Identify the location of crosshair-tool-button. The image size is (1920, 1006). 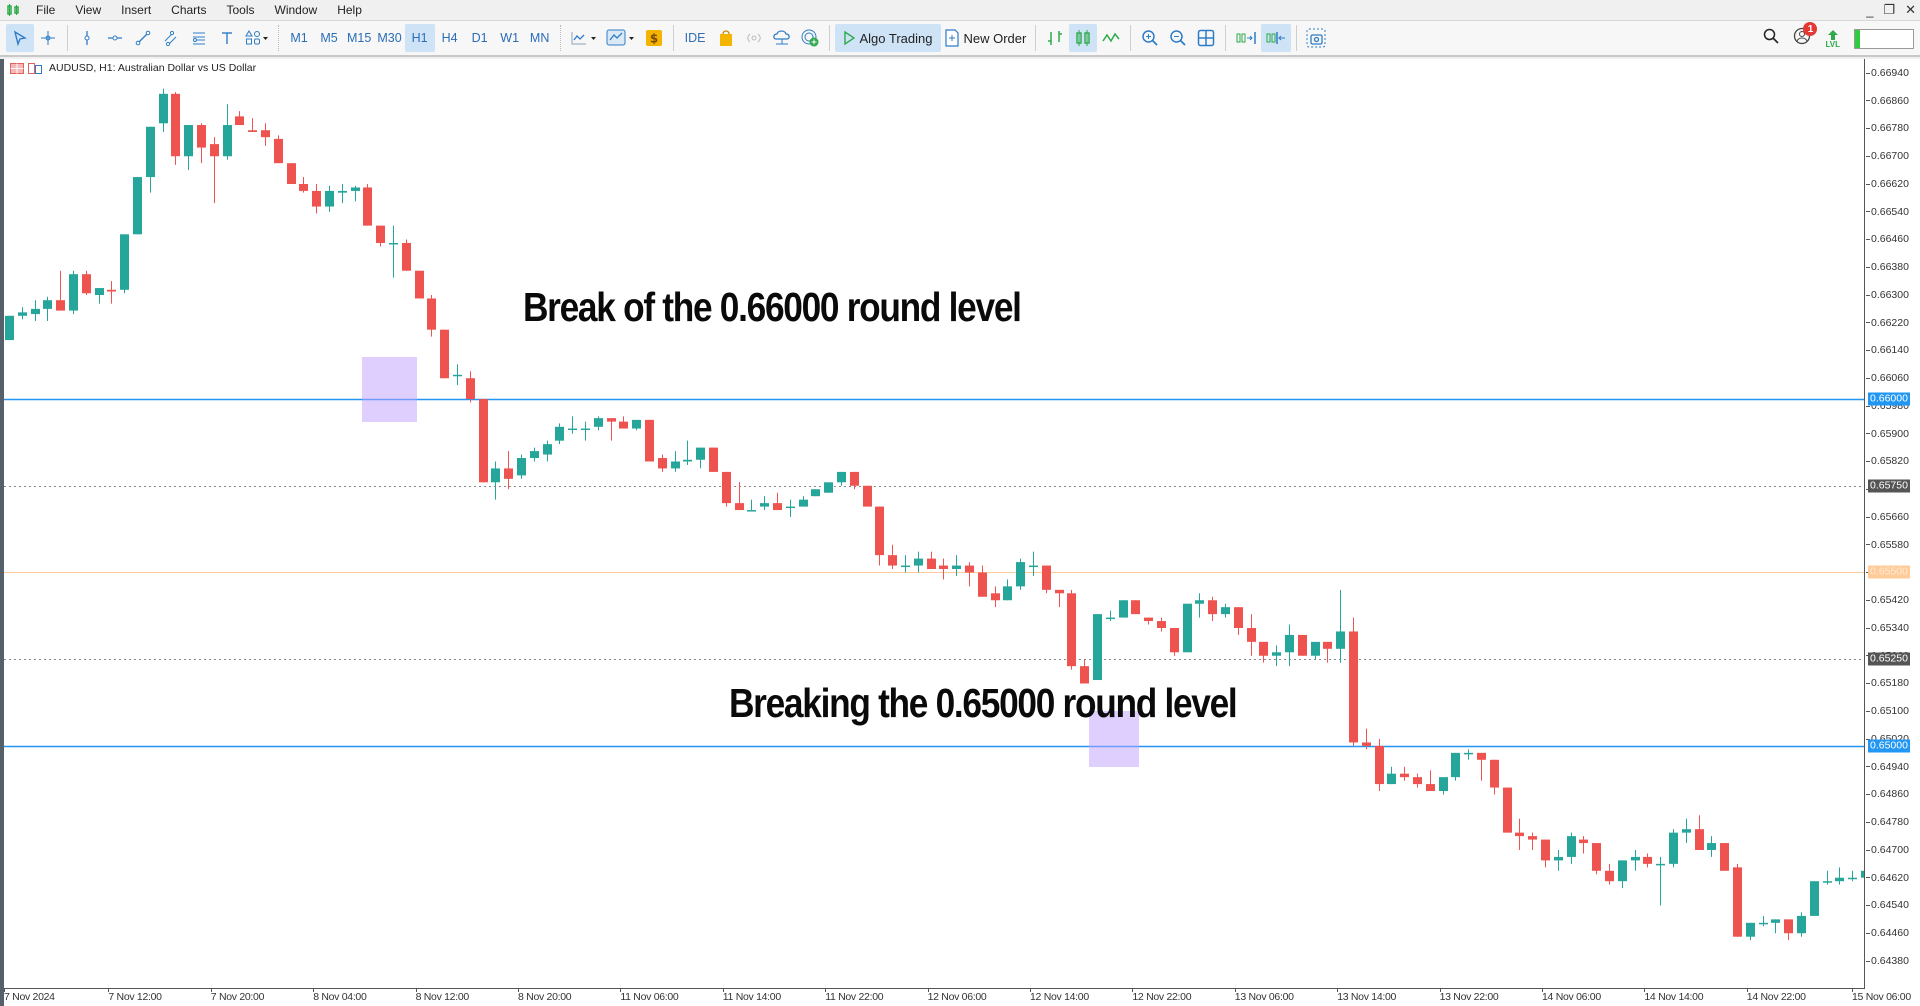
(48, 38).